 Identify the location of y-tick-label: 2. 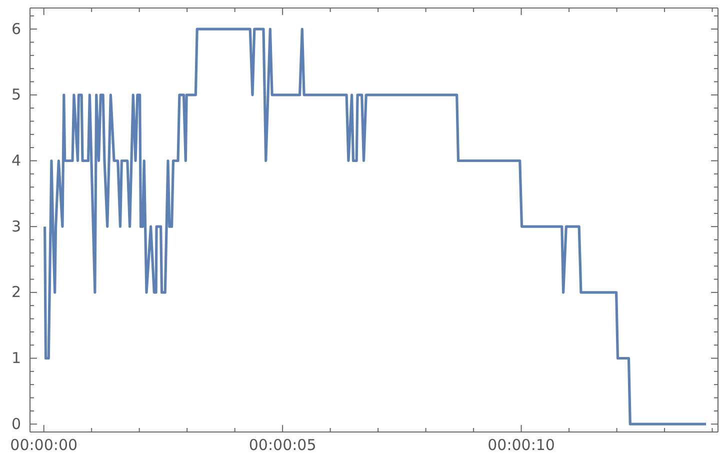
(16, 292).